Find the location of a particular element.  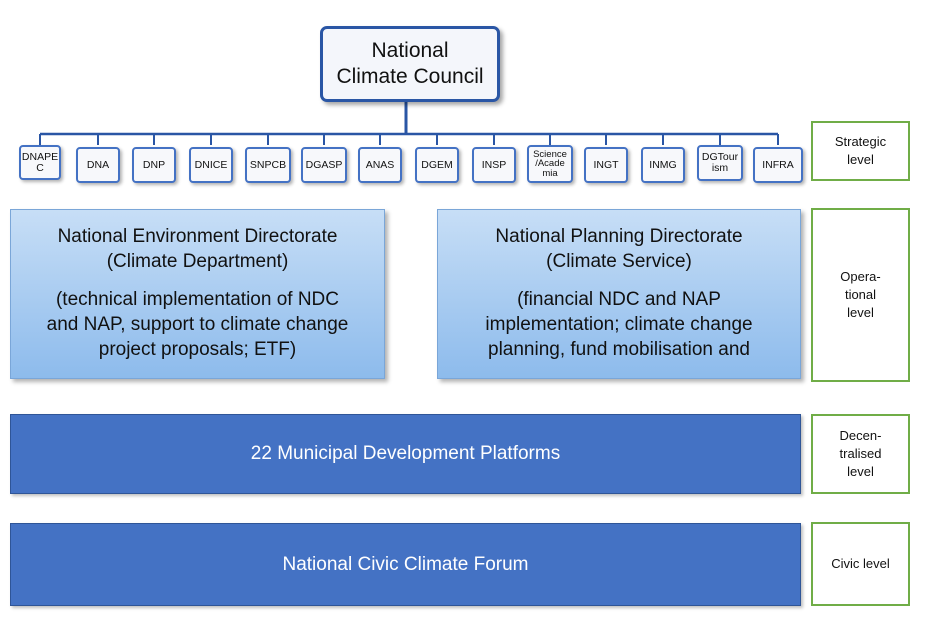

municipal-development-platforms-bar: 22 Municipal Development Platforms is located at coordinates (405, 454).